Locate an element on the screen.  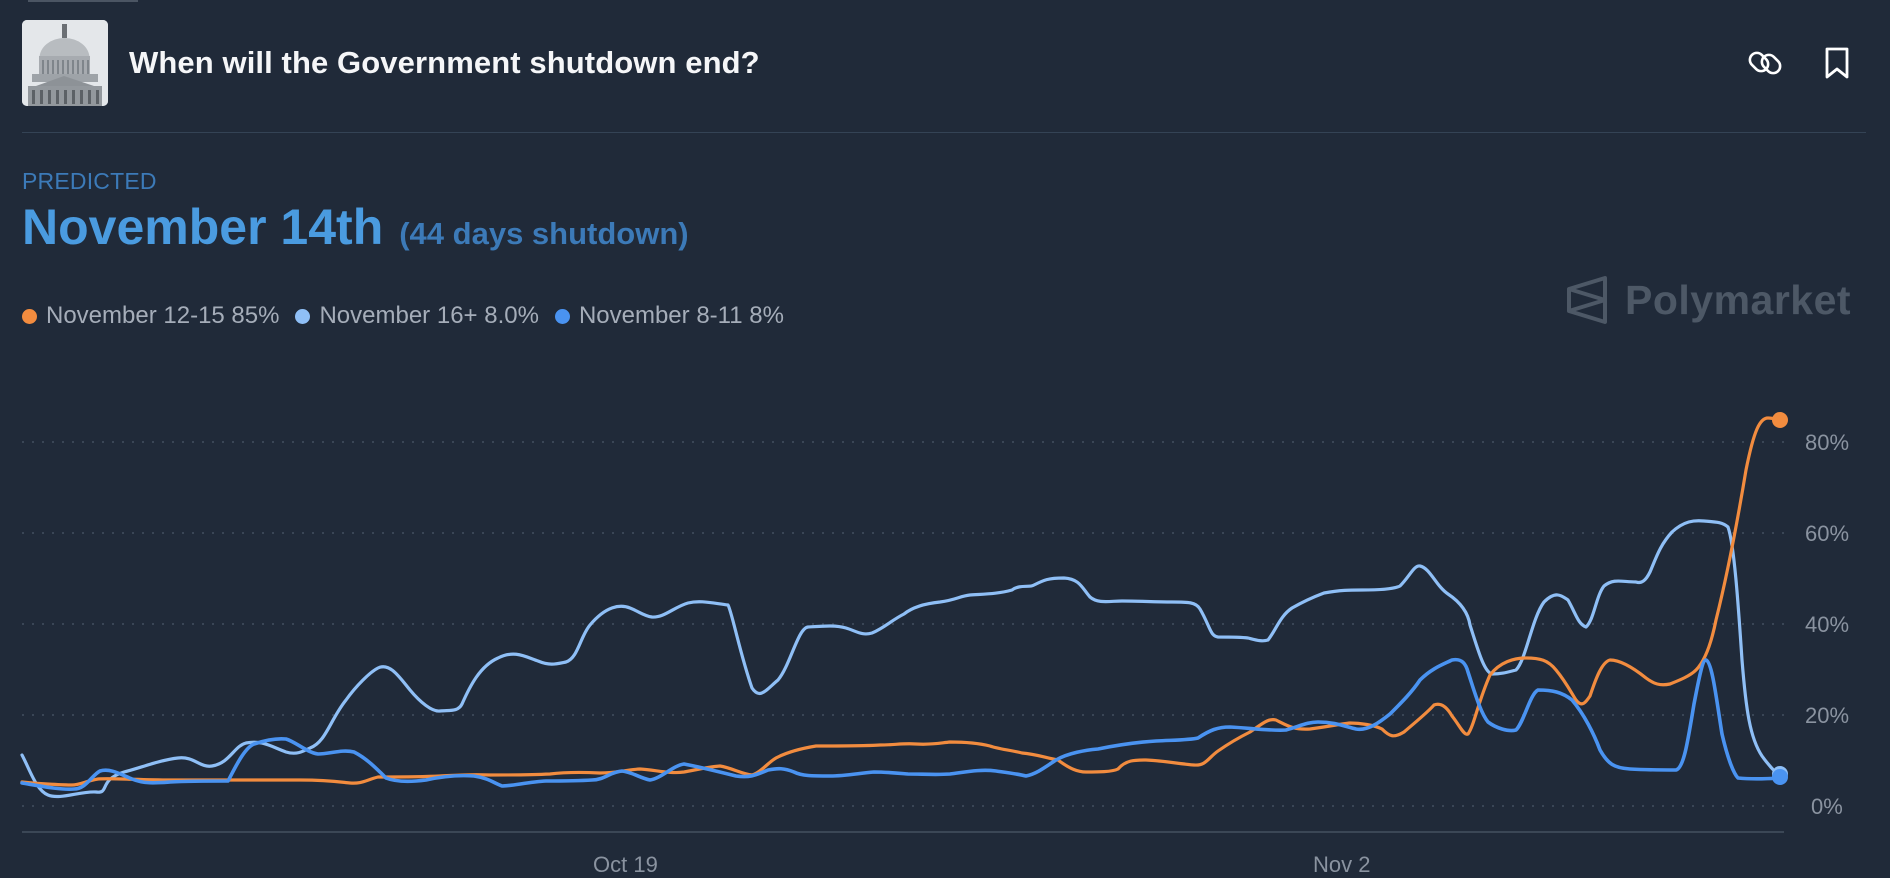
y-axis-label-60: 60% is located at coordinates (1827, 533).